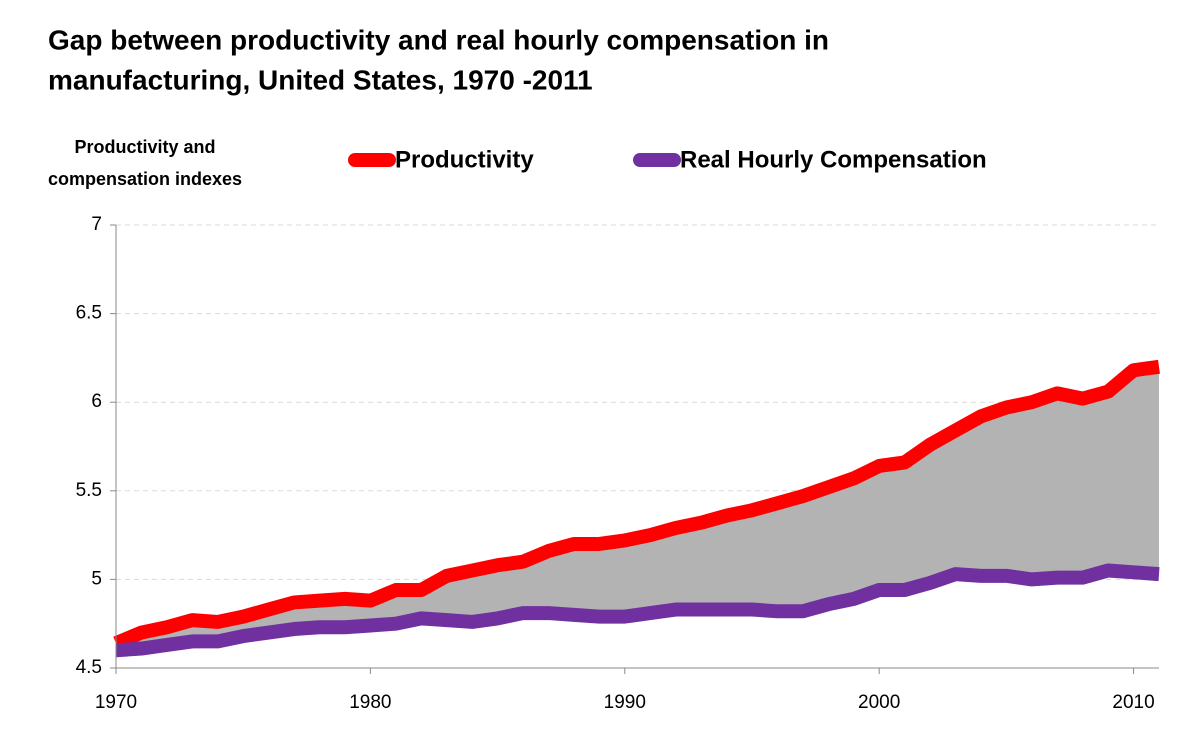 Image resolution: width=1200 pixels, height=754 pixels. Describe the element at coordinates (144, 147) in the screenshot. I see `y-axis-label: Productivity and` at that location.